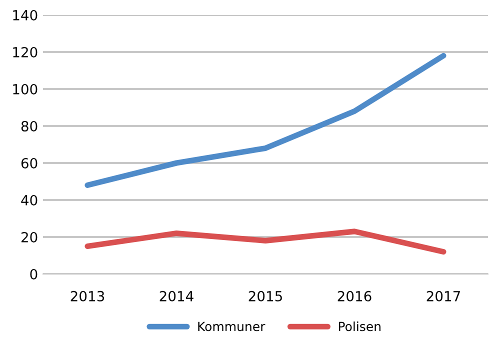 This screenshot has height=345, width=504. Describe the element at coordinates (29, 200) in the screenshot. I see `y-tick-label: 40` at that location.